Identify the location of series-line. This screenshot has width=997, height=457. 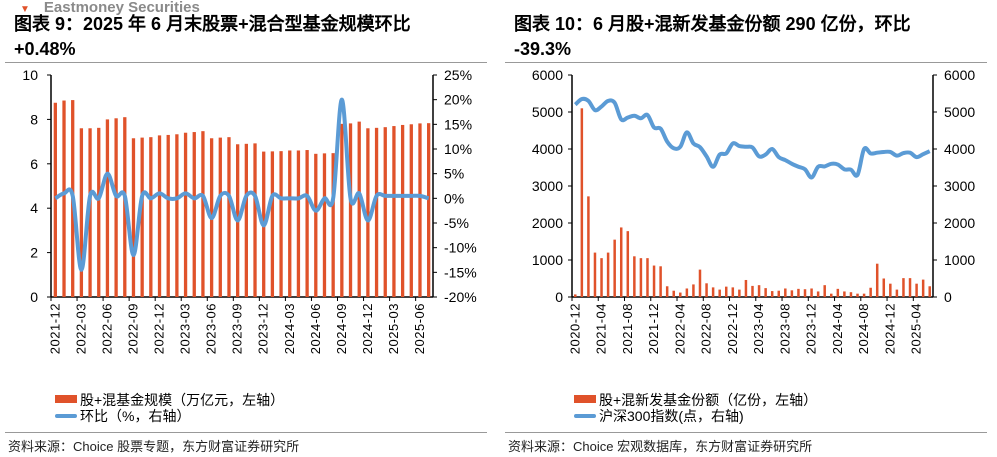
(242, 184).